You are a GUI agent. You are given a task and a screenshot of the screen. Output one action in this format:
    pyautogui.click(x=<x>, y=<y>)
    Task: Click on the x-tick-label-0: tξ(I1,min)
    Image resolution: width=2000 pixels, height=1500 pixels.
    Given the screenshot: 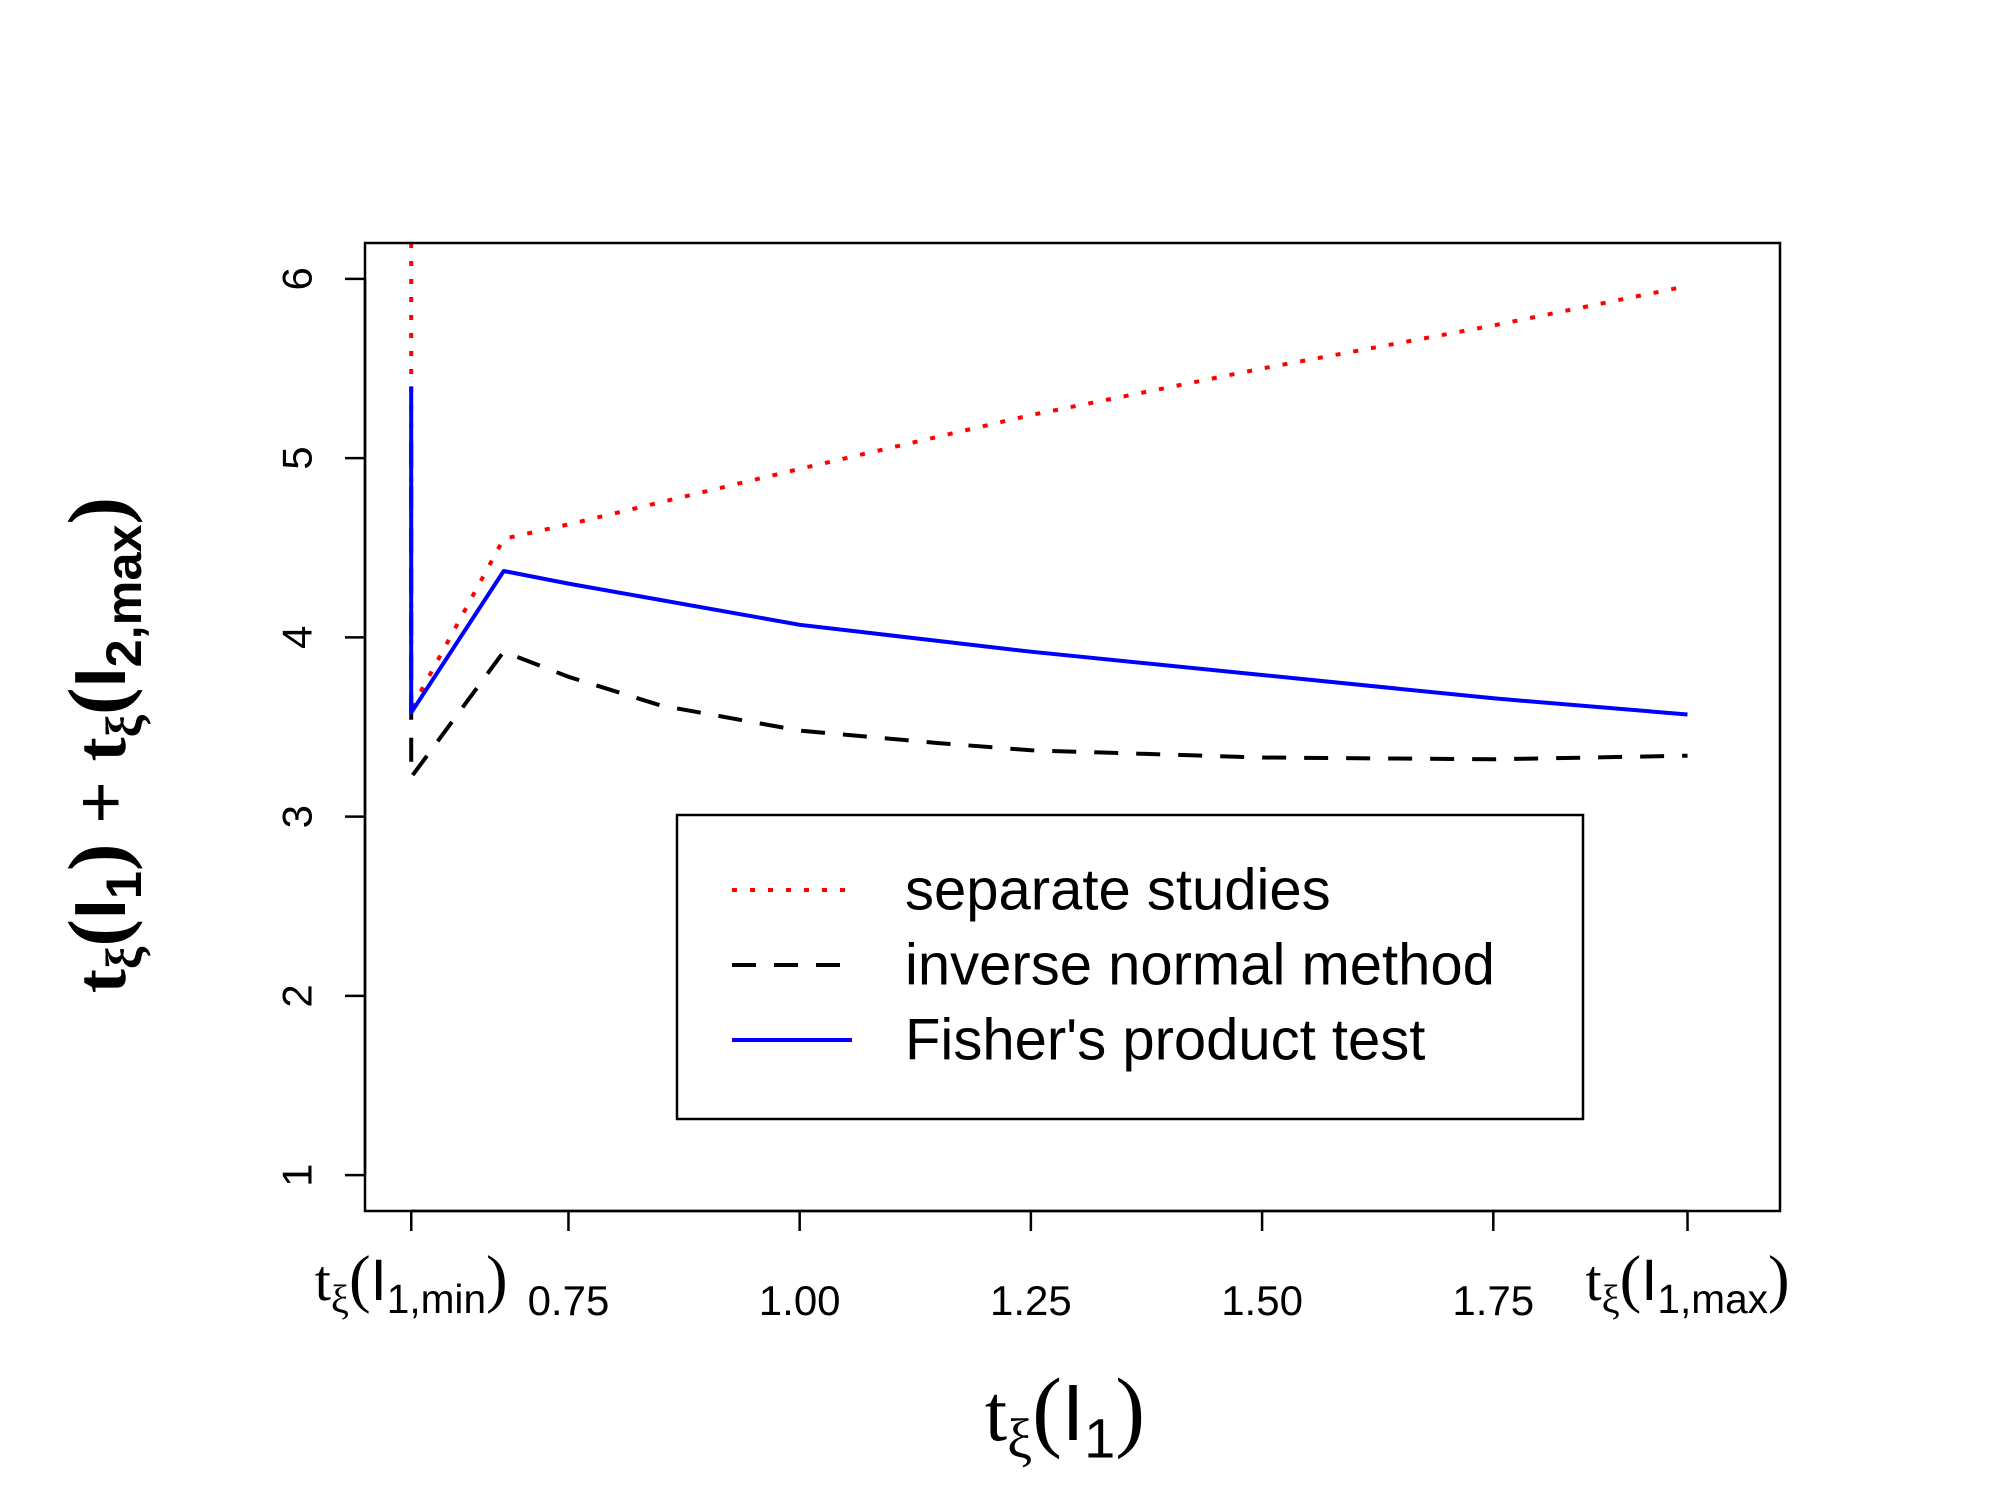 What is the action you would take?
    pyautogui.click(x=411, y=1282)
    